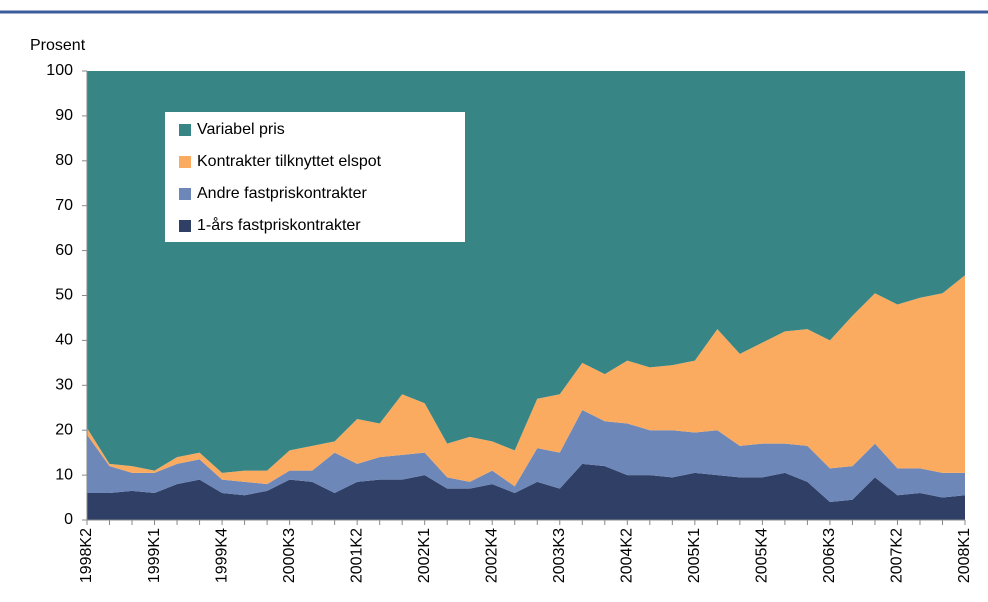 This screenshot has width=988, height=602. I want to click on legend-box, so click(315, 177).